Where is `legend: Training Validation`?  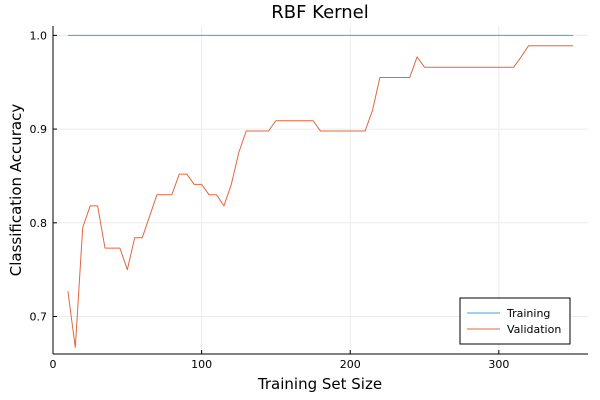 legend: Training Validation is located at coordinates (515, 321).